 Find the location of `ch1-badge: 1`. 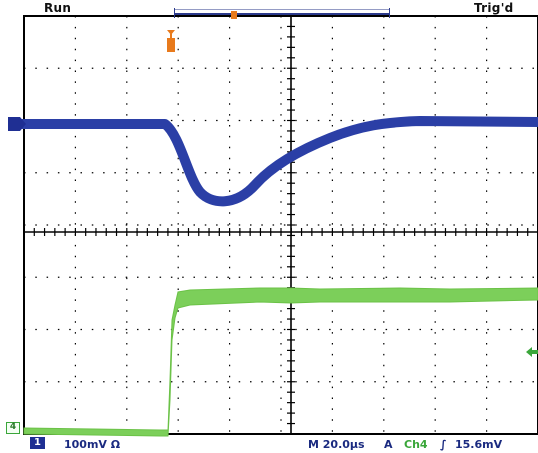

ch1-badge: 1 is located at coordinates (37, 443).